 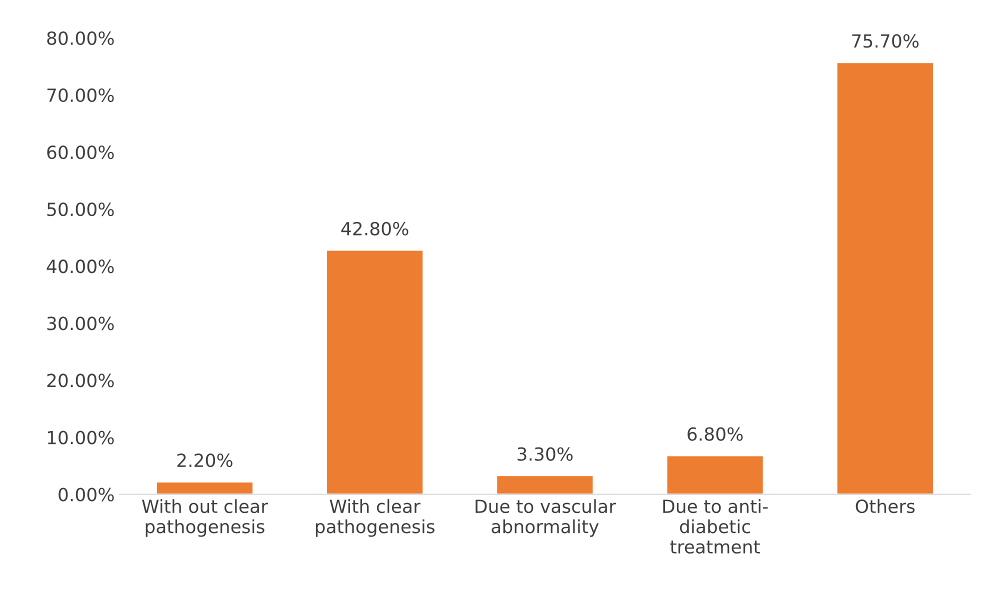 What do you see at coordinates (375, 518) in the screenshot?
I see `x-tick-label: With clear pathogenesis` at bounding box center [375, 518].